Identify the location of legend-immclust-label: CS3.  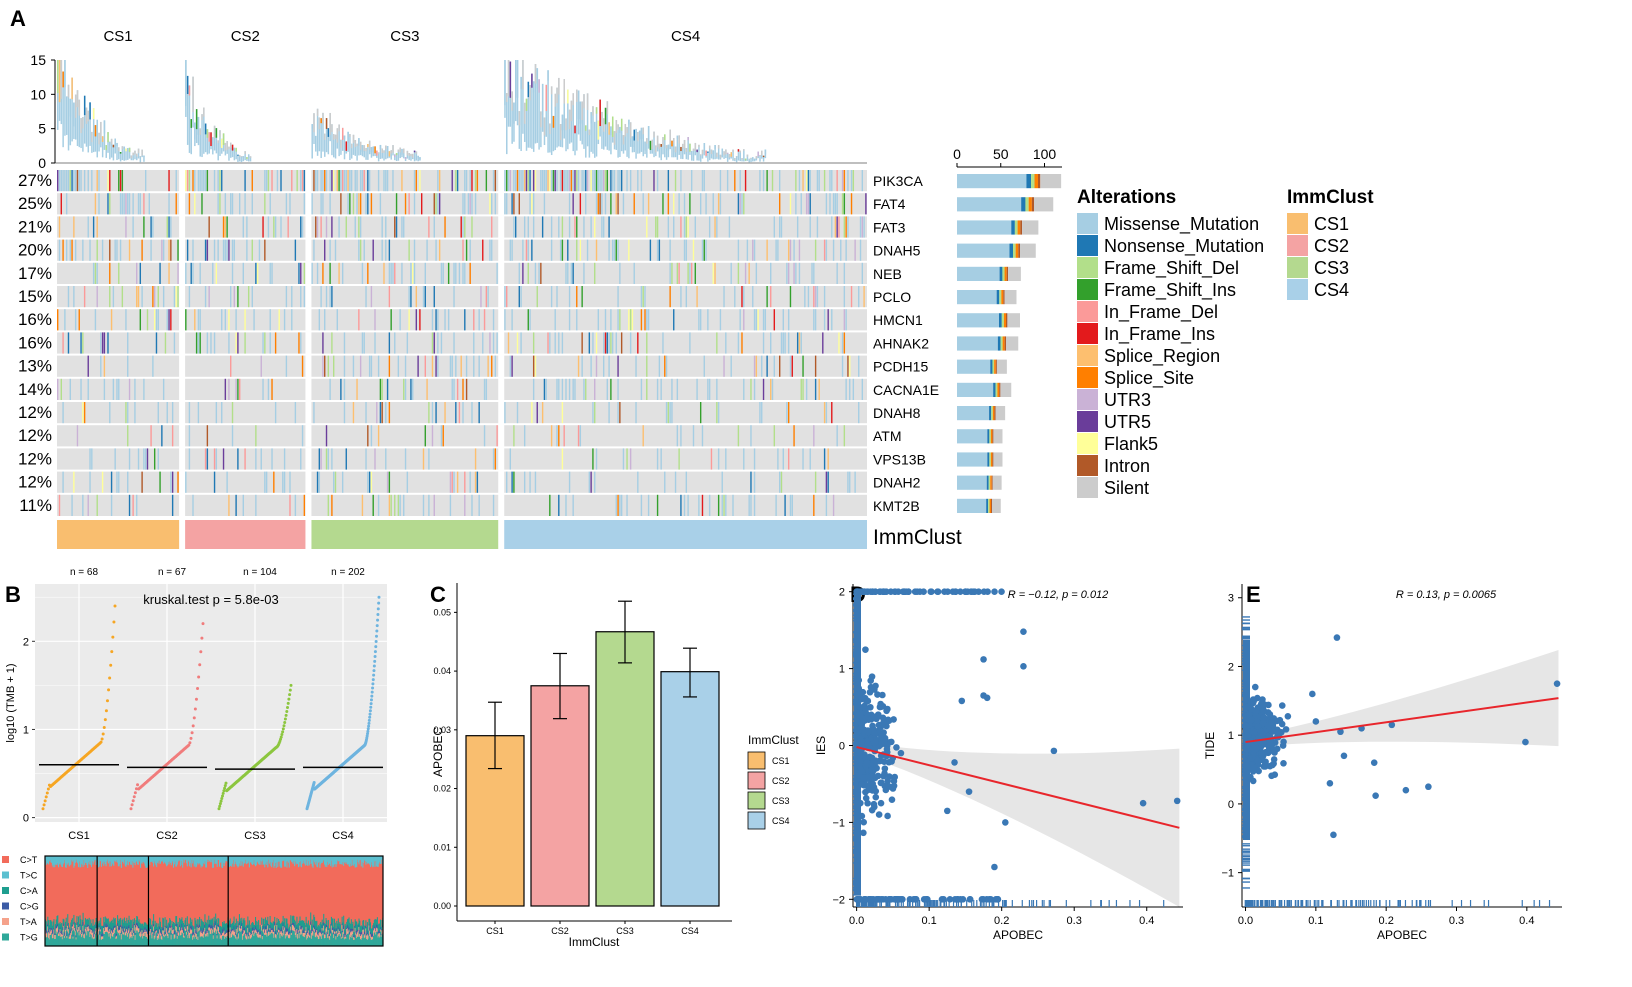
(1331, 268).